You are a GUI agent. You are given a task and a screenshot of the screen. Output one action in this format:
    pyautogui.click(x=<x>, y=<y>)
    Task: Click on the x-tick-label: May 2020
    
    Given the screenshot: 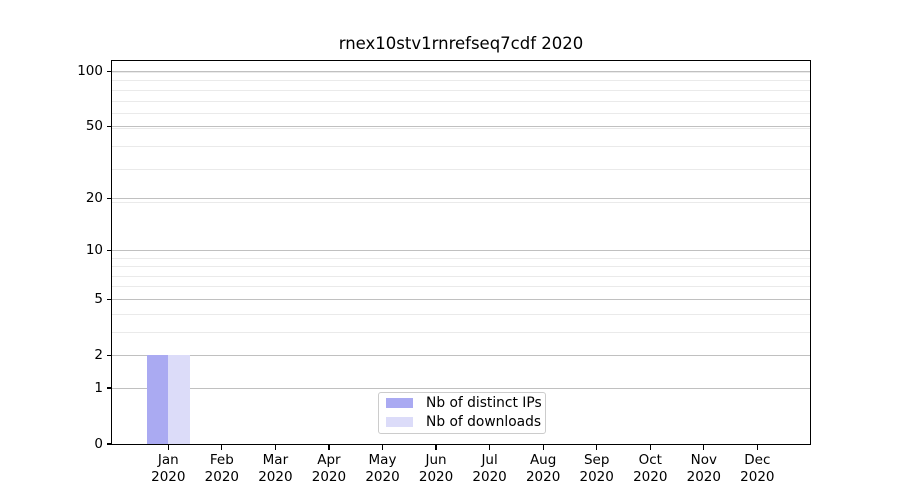 What is the action you would take?
    pyautogui.click(x=382, y=468)
    